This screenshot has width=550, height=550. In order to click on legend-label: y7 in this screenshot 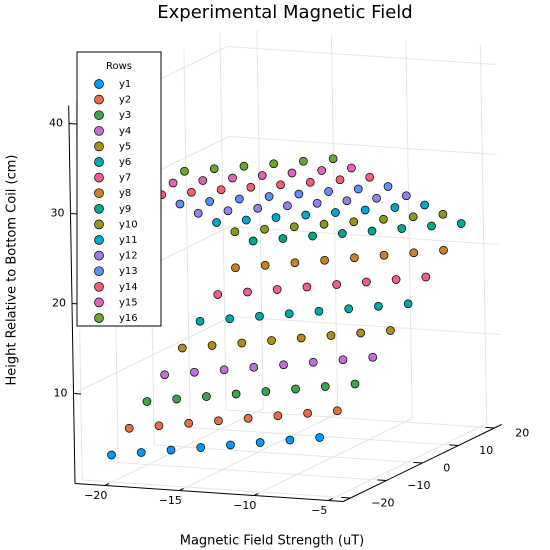, I will do `click(125, 178)`.